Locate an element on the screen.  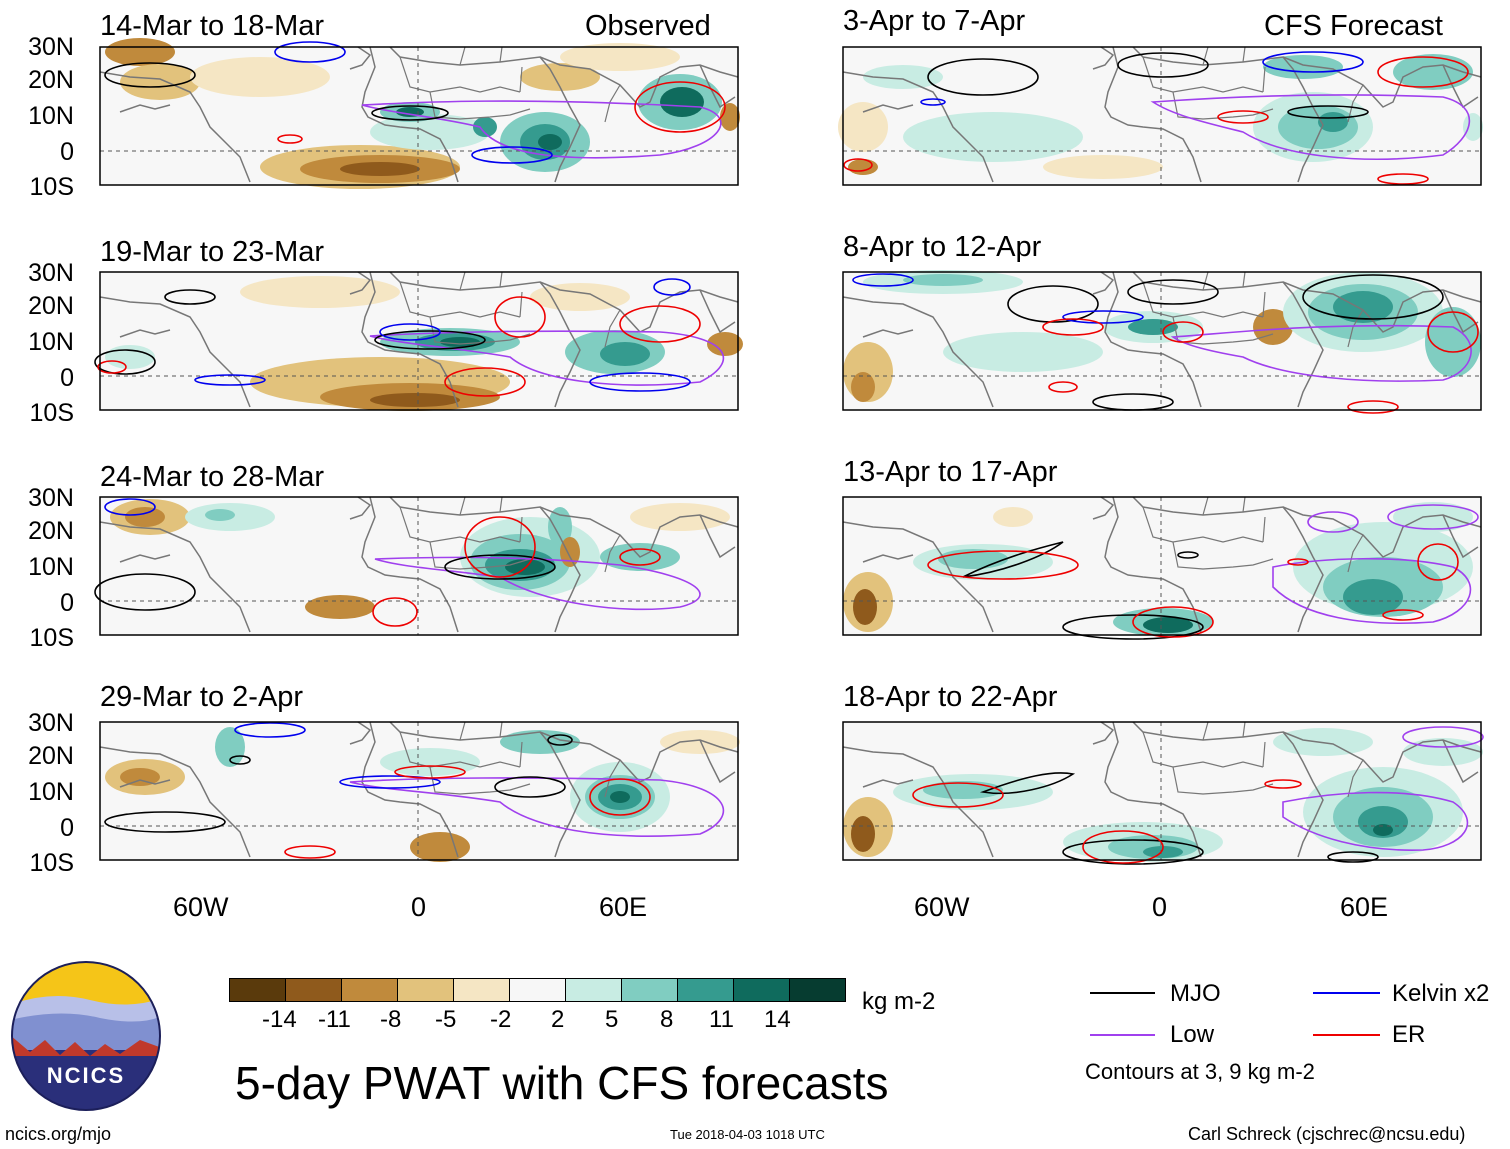
footer-url: ncics.org/mjo is located at coordinates (58, 1134).